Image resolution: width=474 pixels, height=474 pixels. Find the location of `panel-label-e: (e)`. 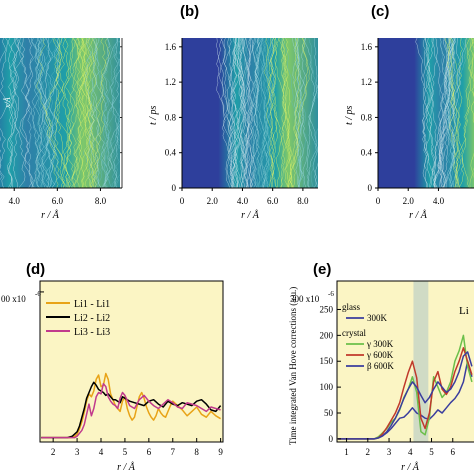

panel-label-e: (e) is located at coordinates (322, 269).